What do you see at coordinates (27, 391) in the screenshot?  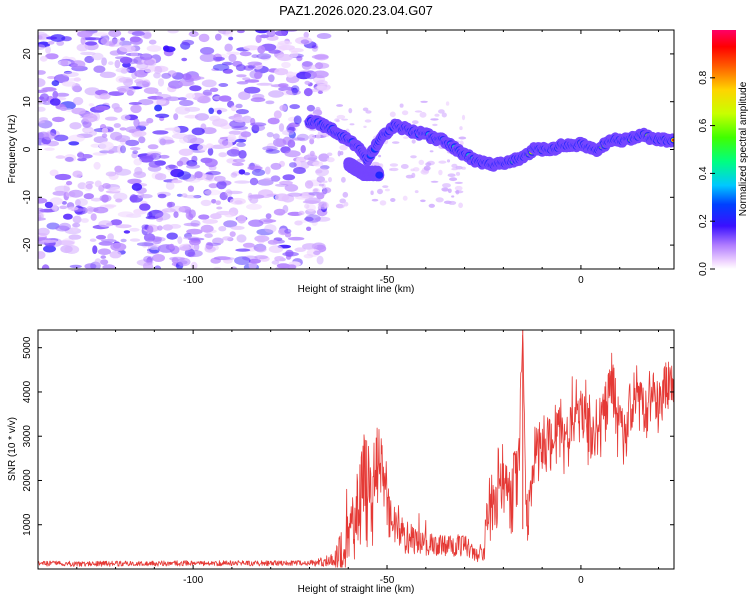 I see `y-tick-label: 4000` at bounding box center [27, 391].